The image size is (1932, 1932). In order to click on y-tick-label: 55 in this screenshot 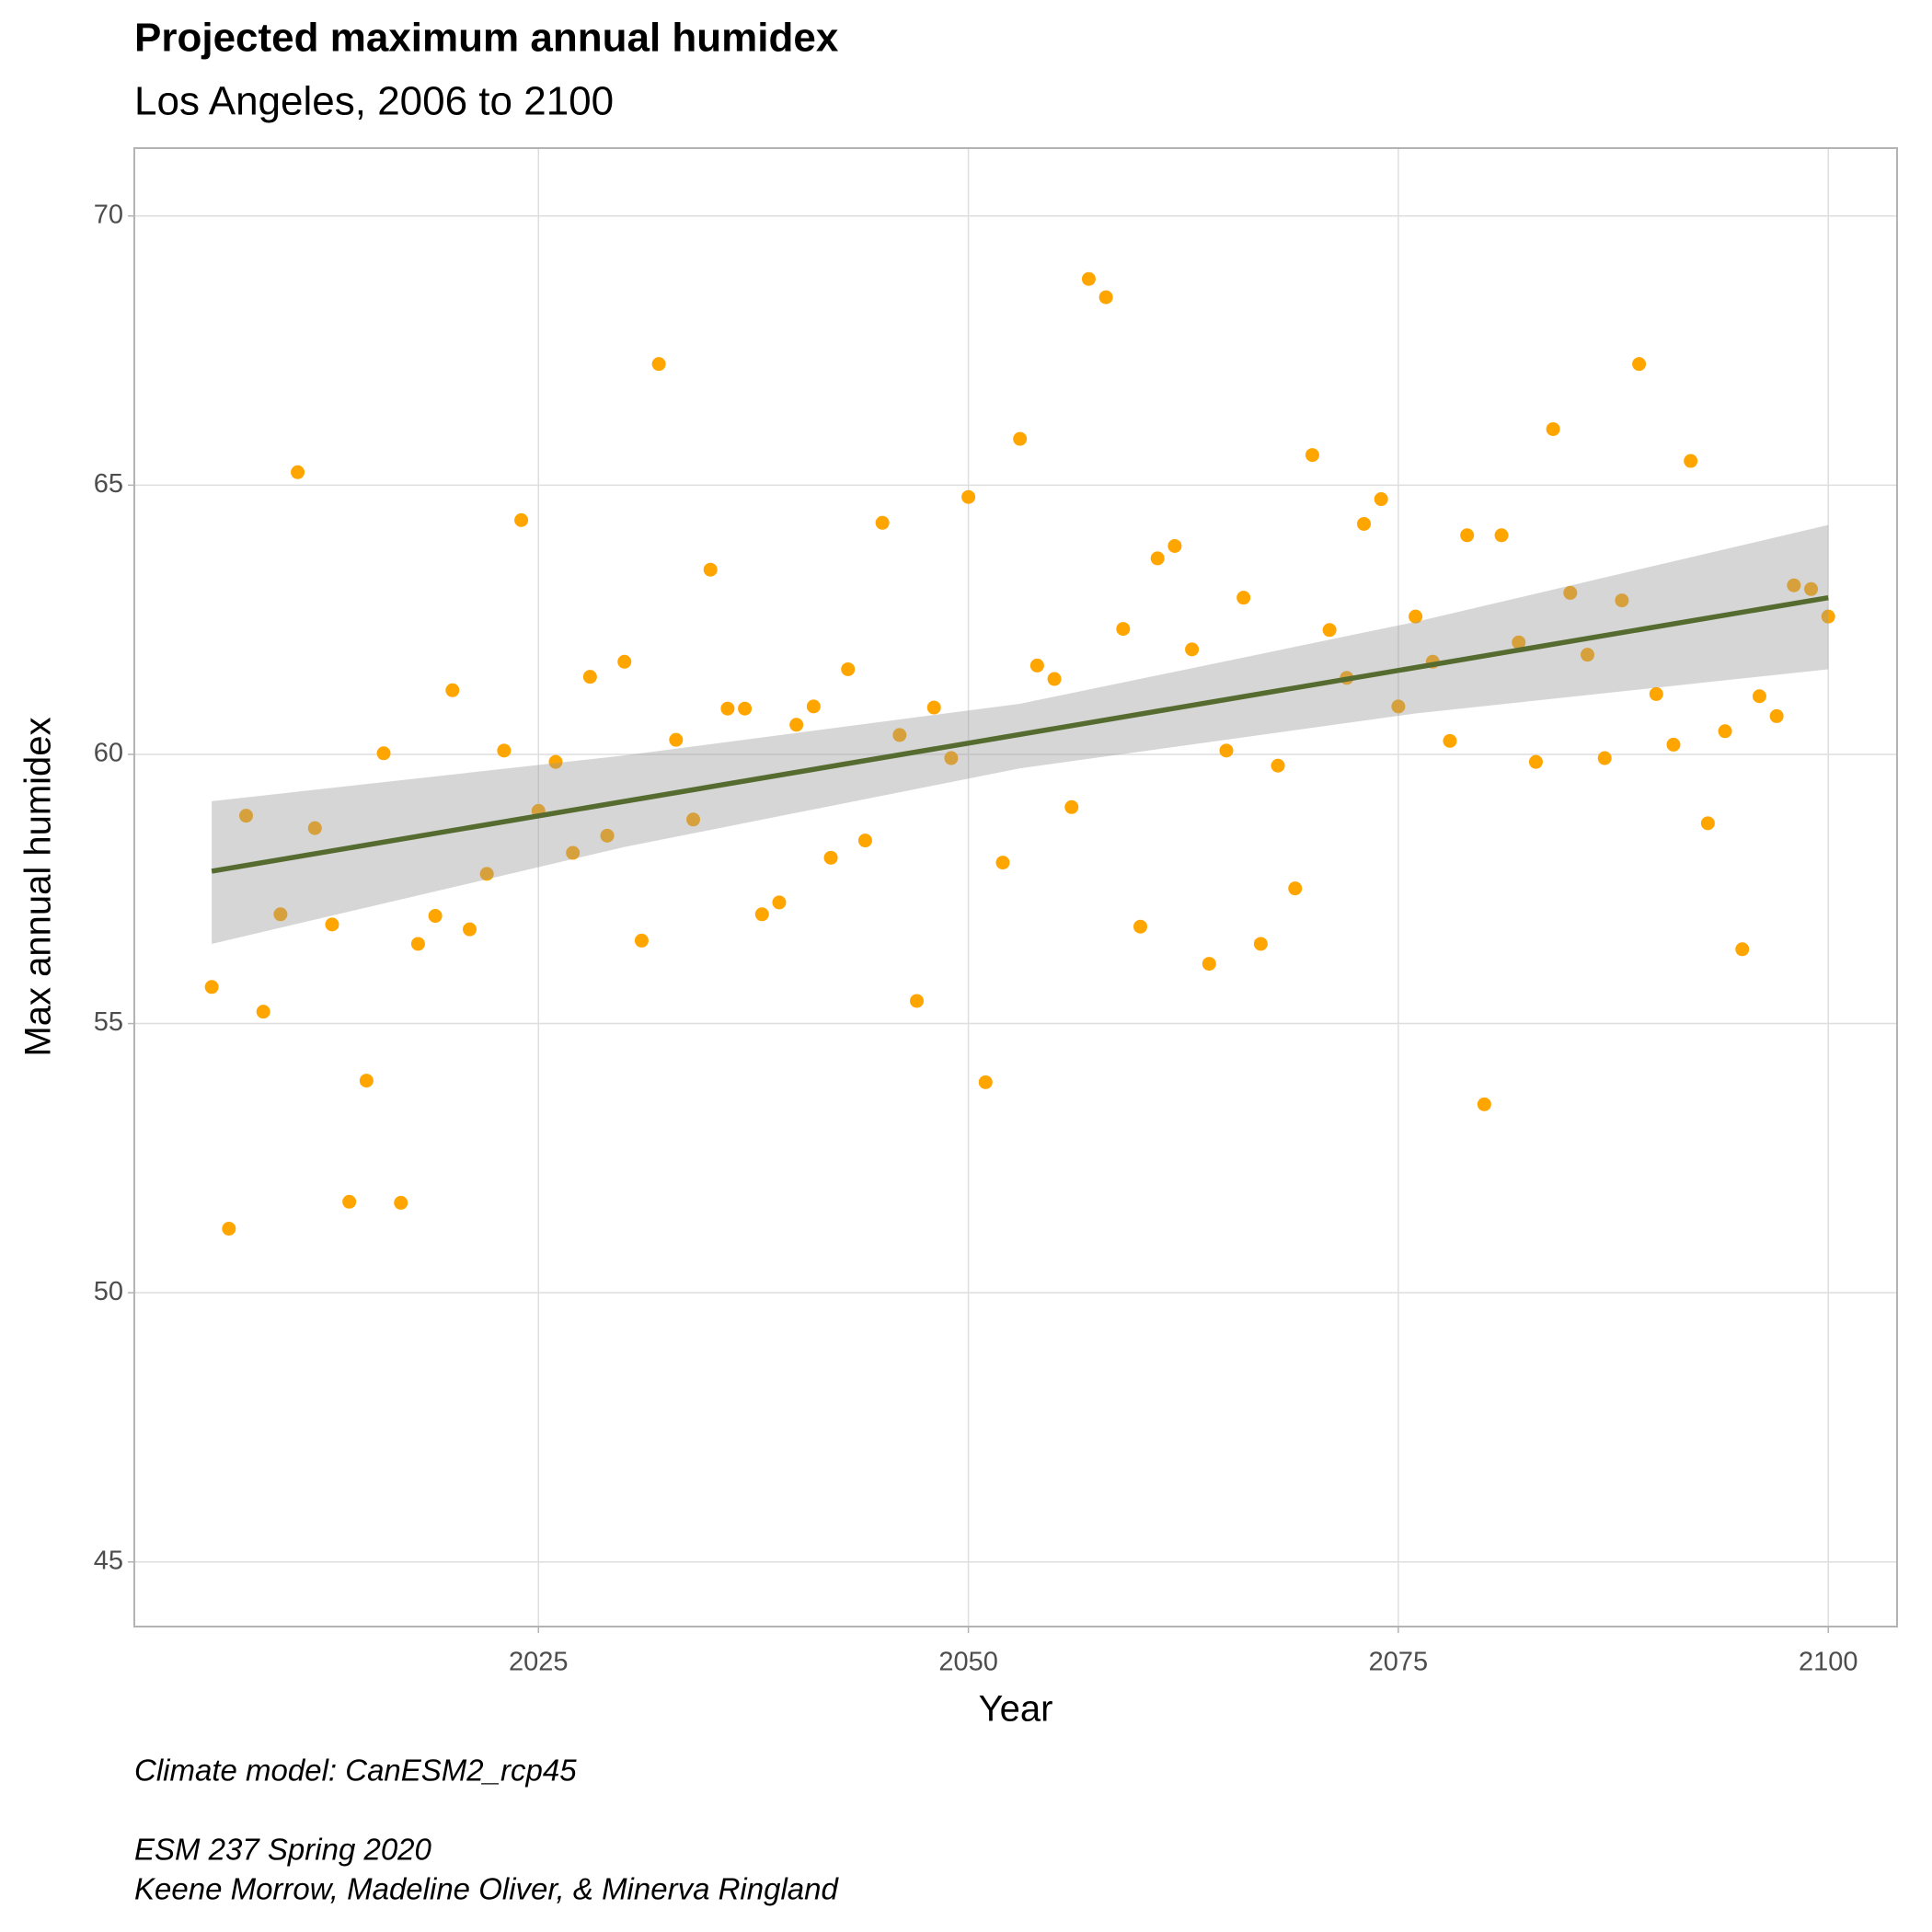, I will do `click(108, 1022)`.